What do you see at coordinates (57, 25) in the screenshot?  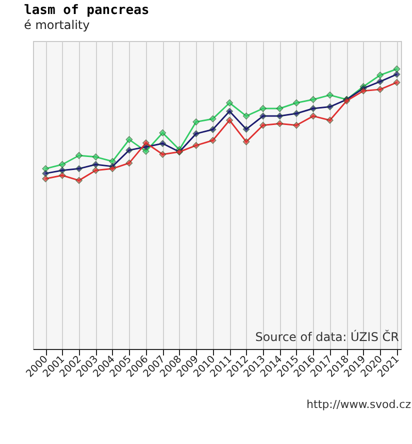 I see `chart-subtitle: é mortality` at bounding box center [57, 25].